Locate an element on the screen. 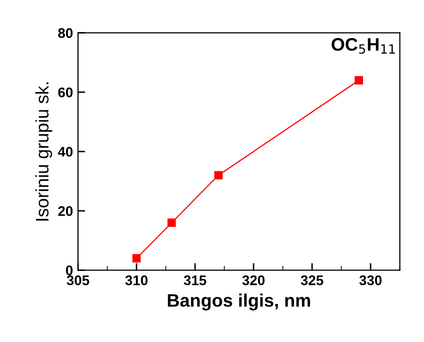 The height and width of the screenshot is (342, 424). x-tick-label: 320 is located at coordinates (253, 280).